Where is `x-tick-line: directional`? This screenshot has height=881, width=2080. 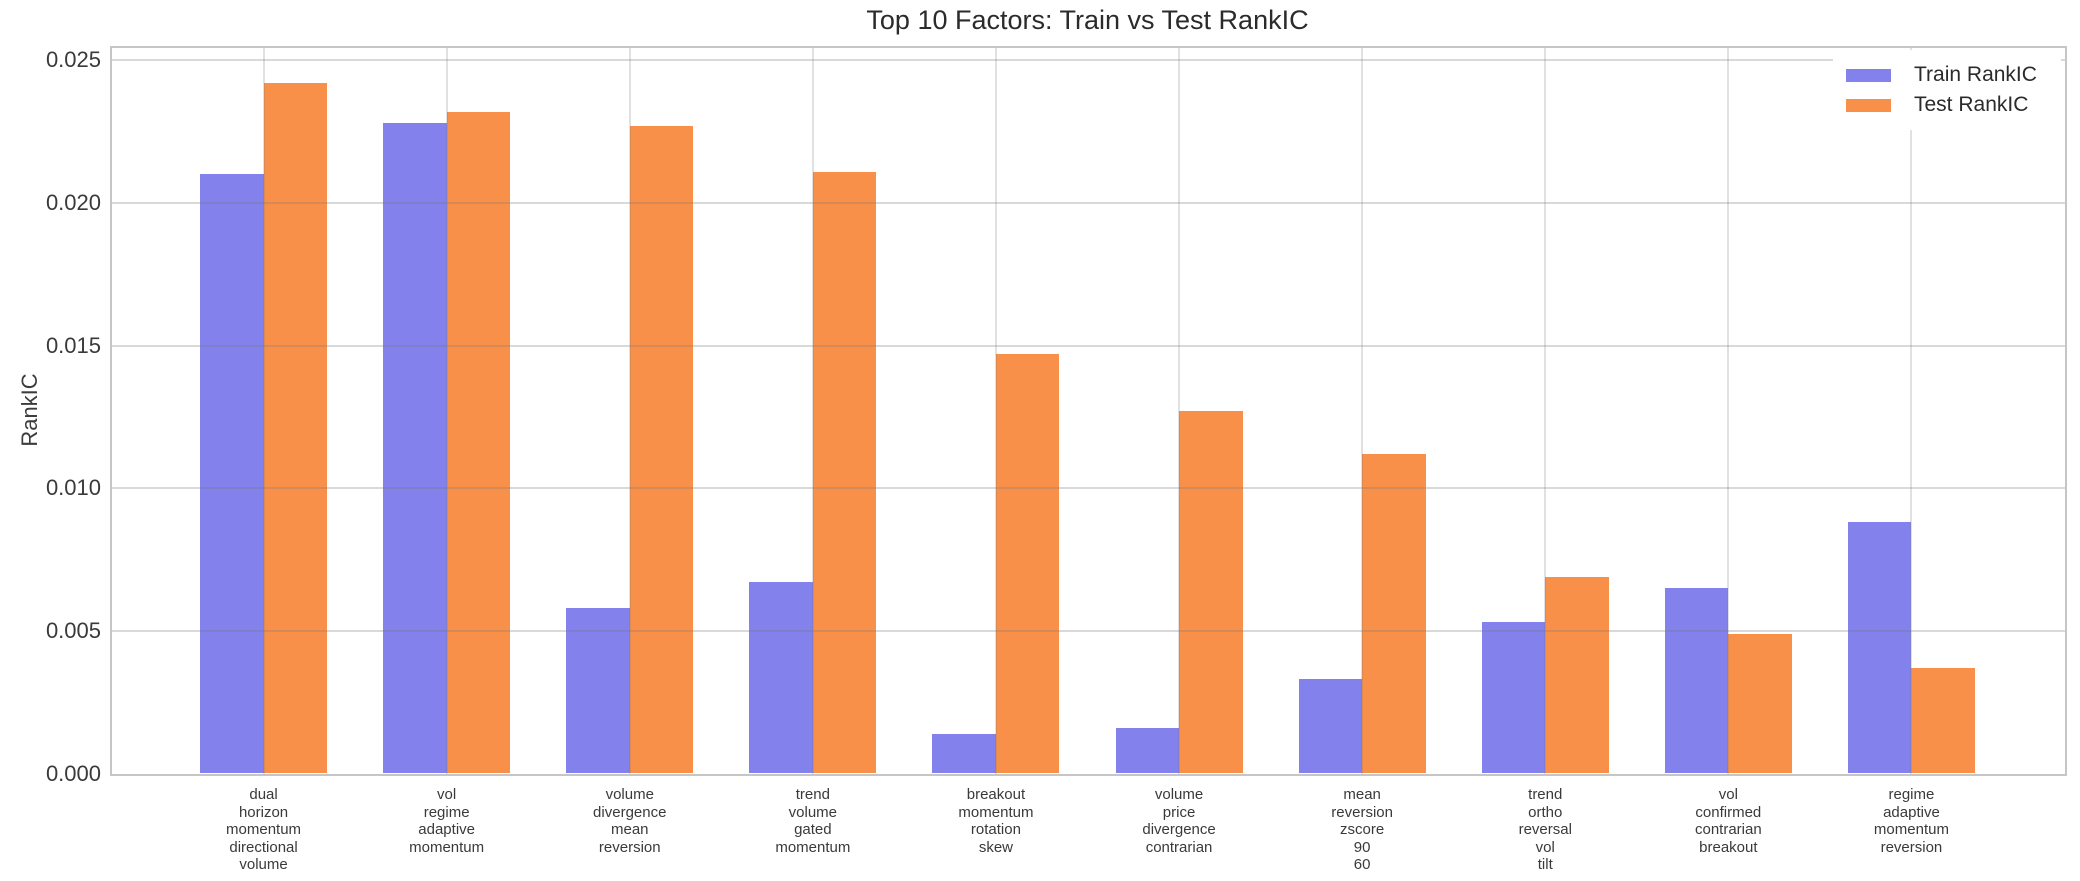
x-tick-line: directional is located at coordinates (263, 847).